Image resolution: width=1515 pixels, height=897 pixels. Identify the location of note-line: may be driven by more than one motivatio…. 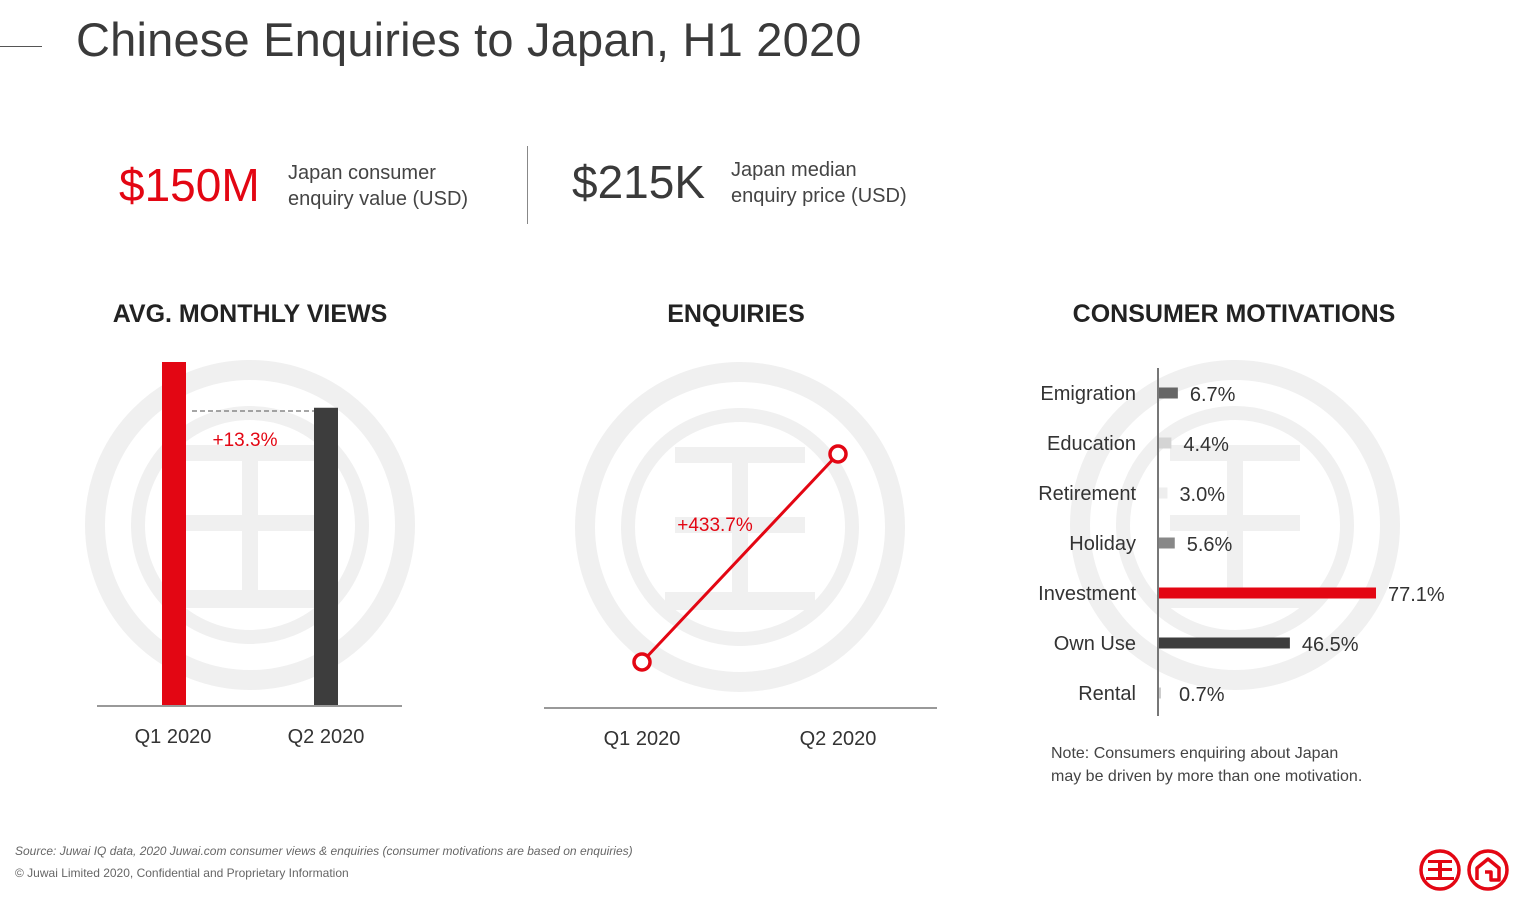
(1207, 776).